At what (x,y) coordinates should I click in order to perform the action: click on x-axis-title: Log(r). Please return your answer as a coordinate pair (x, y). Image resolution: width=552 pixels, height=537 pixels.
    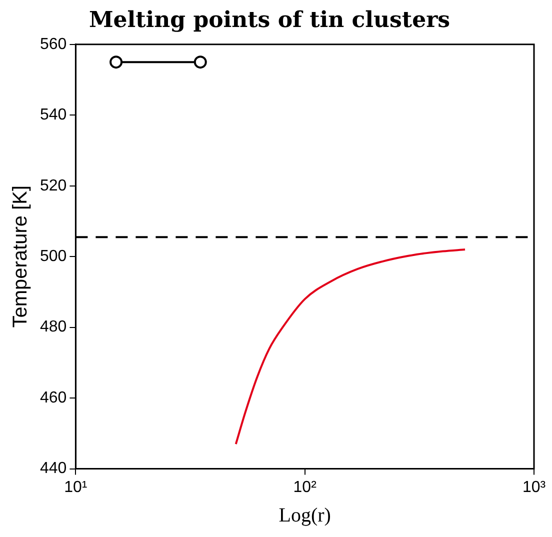
    Looking at the image, I should click on (304, 515).